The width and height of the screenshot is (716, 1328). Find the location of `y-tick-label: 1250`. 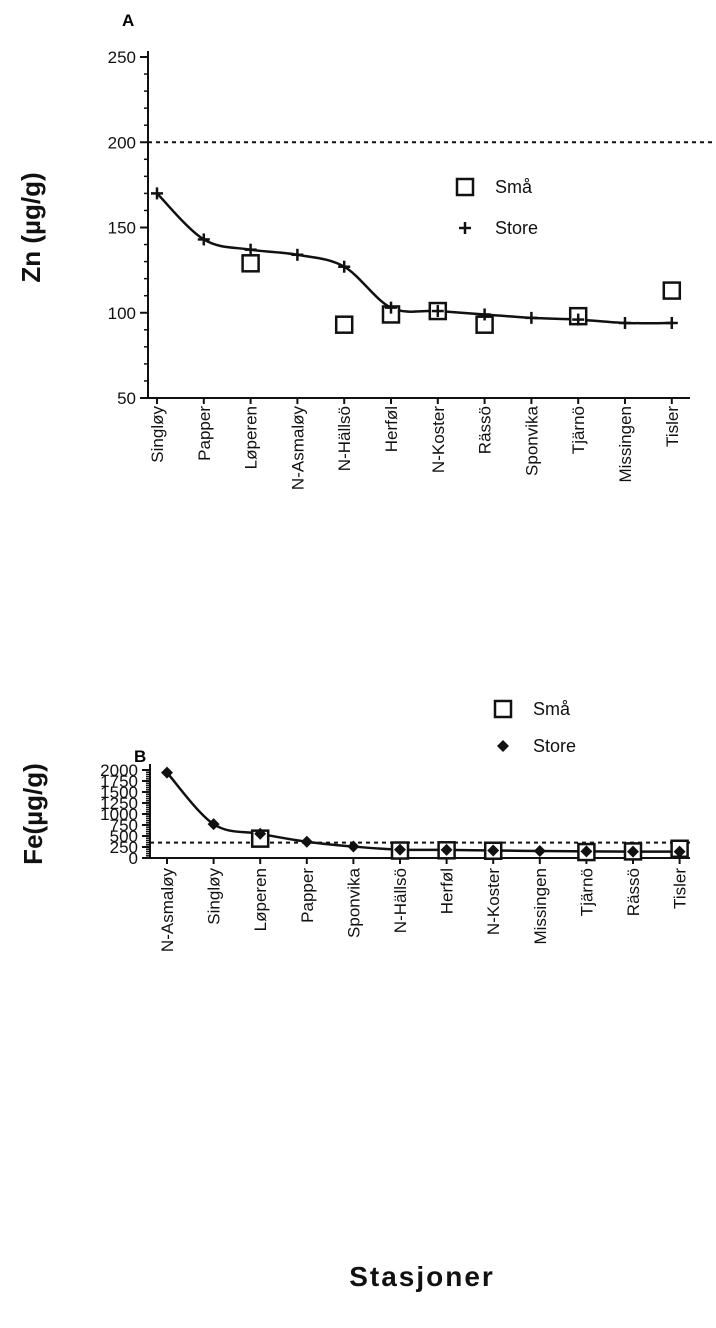

y-tick-label: 1250 is located at coordinates (119, 803).